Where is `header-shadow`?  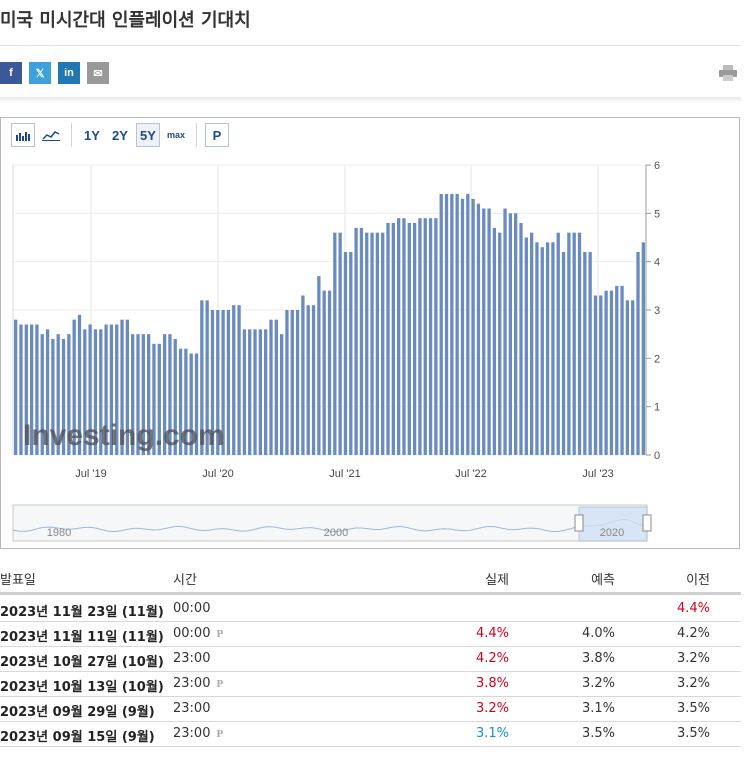
header-shadow is located at coordinates (370, 100).